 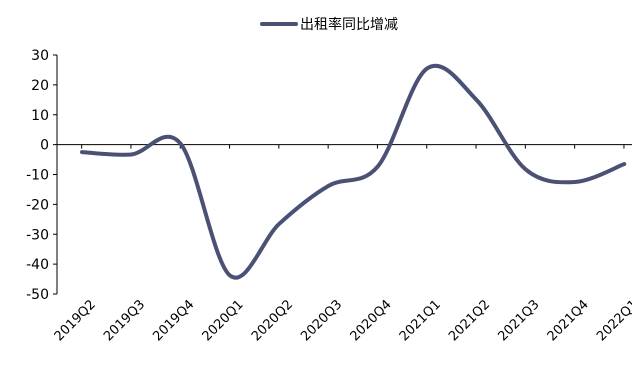 I want to click on x-tick-label: 2021Q3, so click(x=518, y=320).